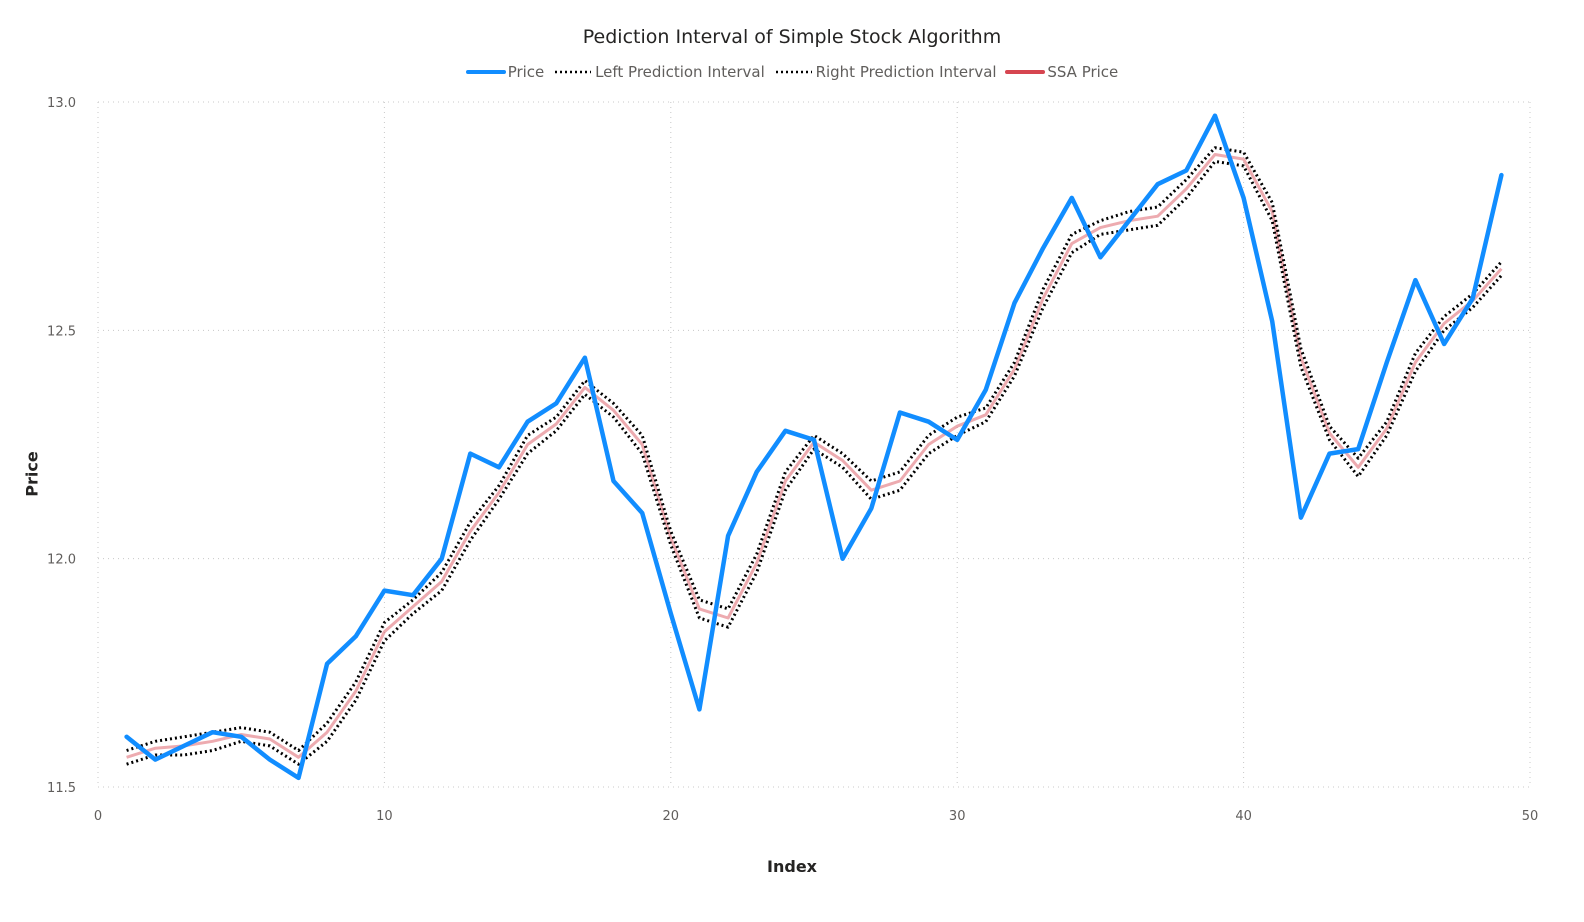  I want to click on legend-label-right-interval: Right Prediction Interval, so click(906, 71).